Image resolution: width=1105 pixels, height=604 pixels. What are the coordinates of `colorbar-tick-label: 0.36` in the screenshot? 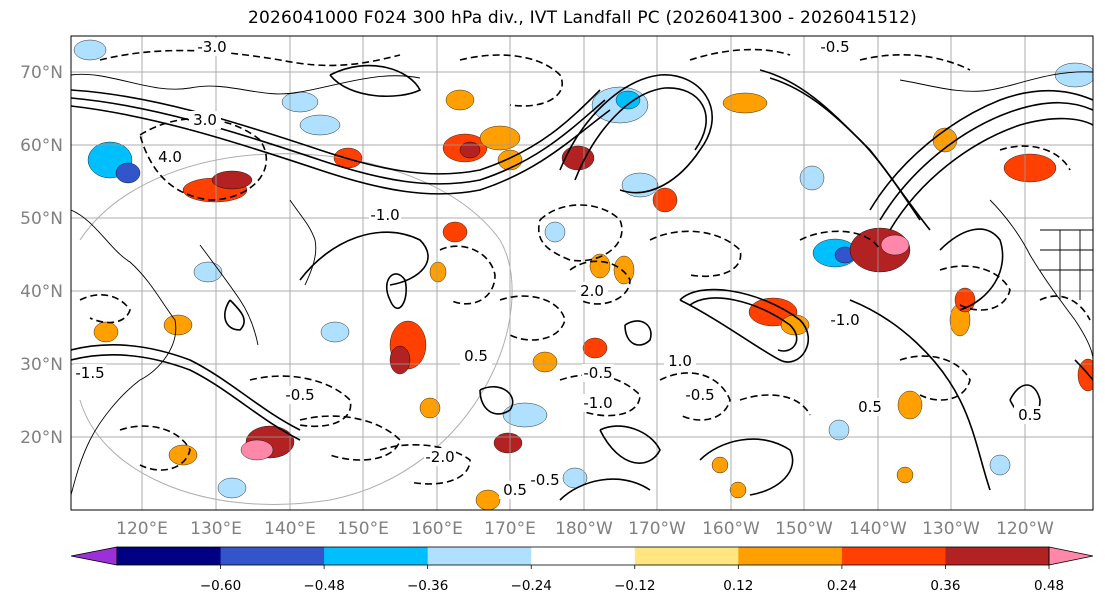 It's located at (945, 586).